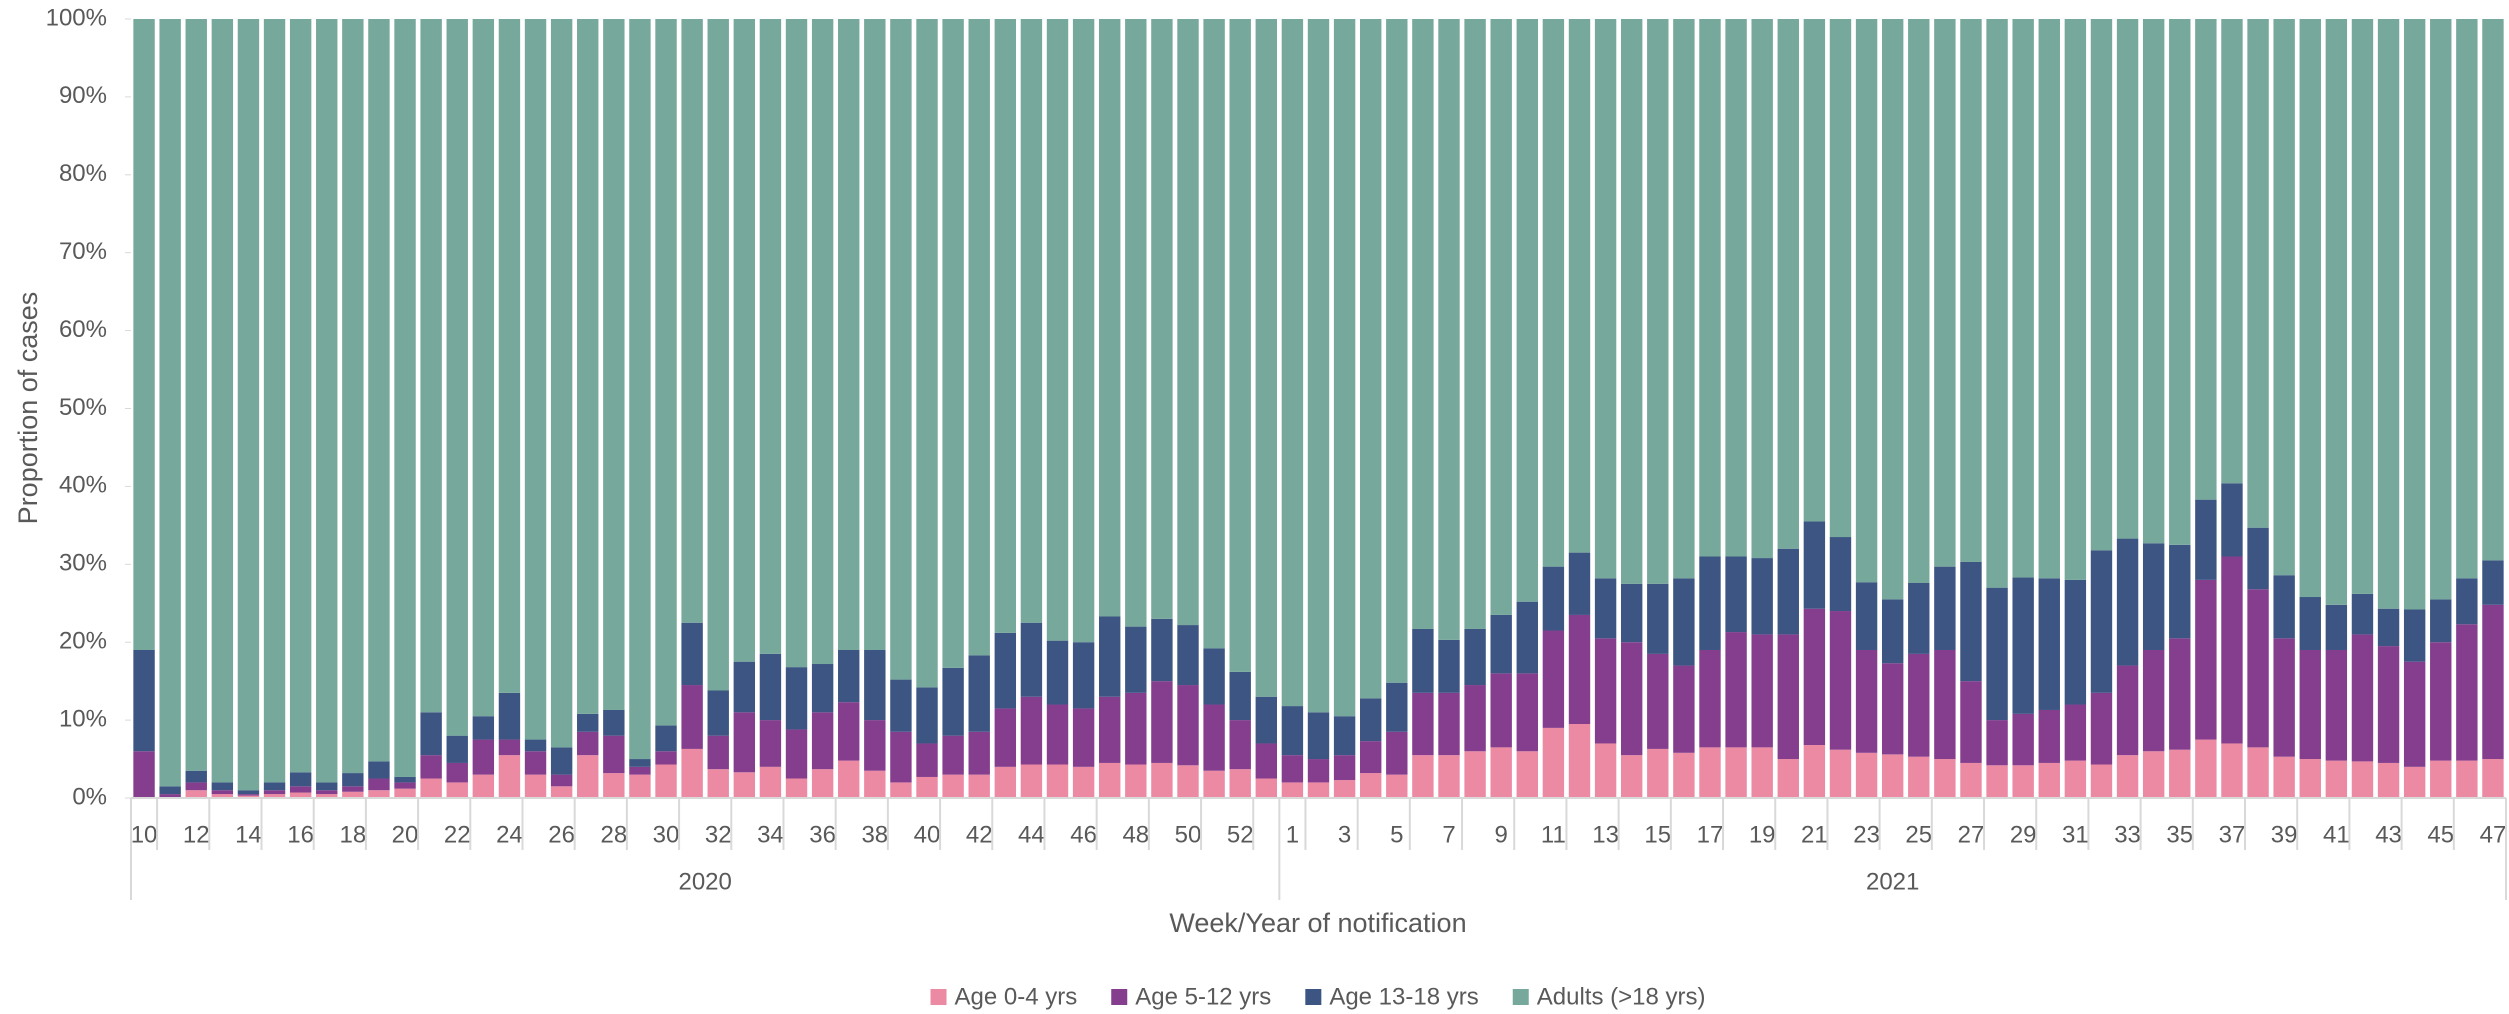 The width and height of the screenshot is (2509, 1014). Describe the element at coordinates (196, 834) in the screenshot. I see `x-tick-label: 12` at that location.